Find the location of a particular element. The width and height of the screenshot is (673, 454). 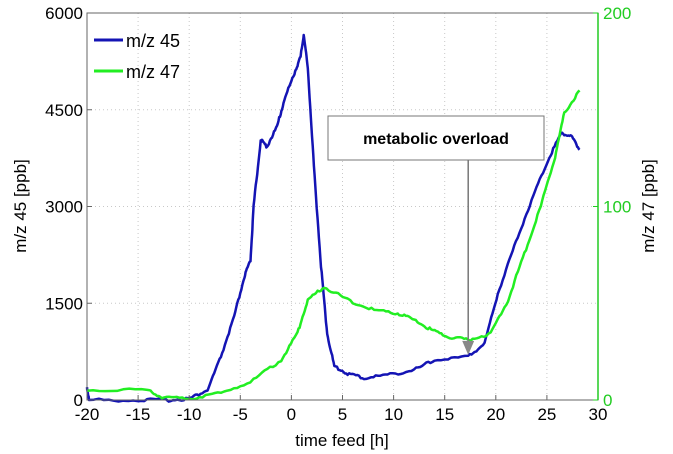

y-axis-label: m/z 45 [ppb] is located at coordinates (20, 206).